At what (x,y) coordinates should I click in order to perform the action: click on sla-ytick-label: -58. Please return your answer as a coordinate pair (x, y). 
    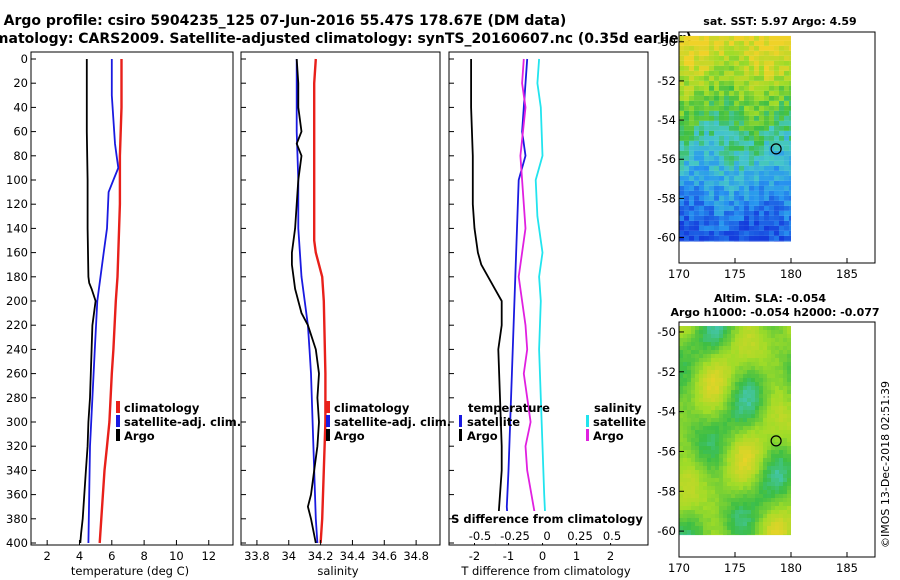
    Looking at the image, I should click on (666, 491).